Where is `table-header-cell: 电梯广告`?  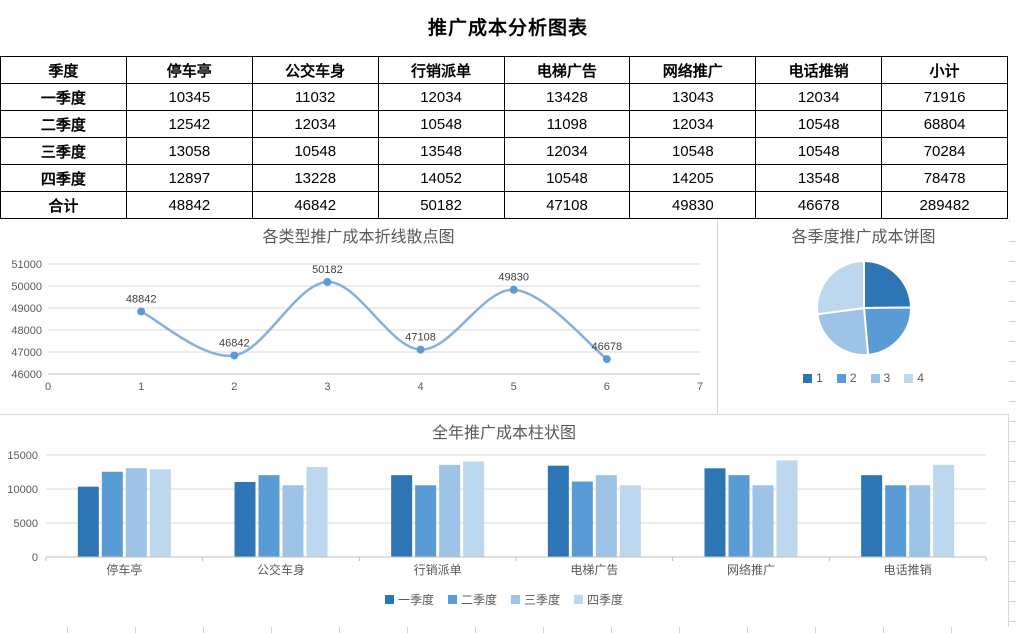 table-header-cell: 电梯广告 is located at coordinates (567, 70).